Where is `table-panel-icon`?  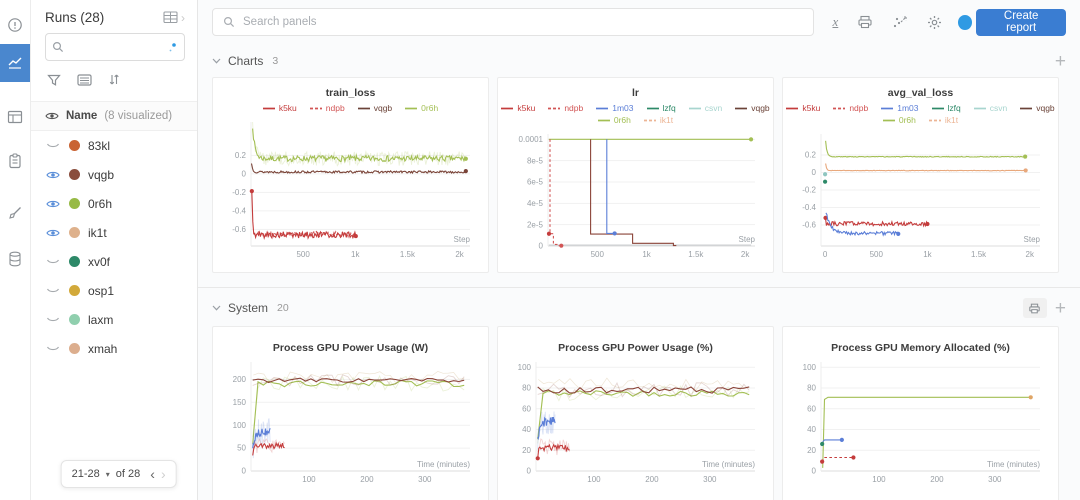
table-panel-icon is located at coordinates (15, 117).